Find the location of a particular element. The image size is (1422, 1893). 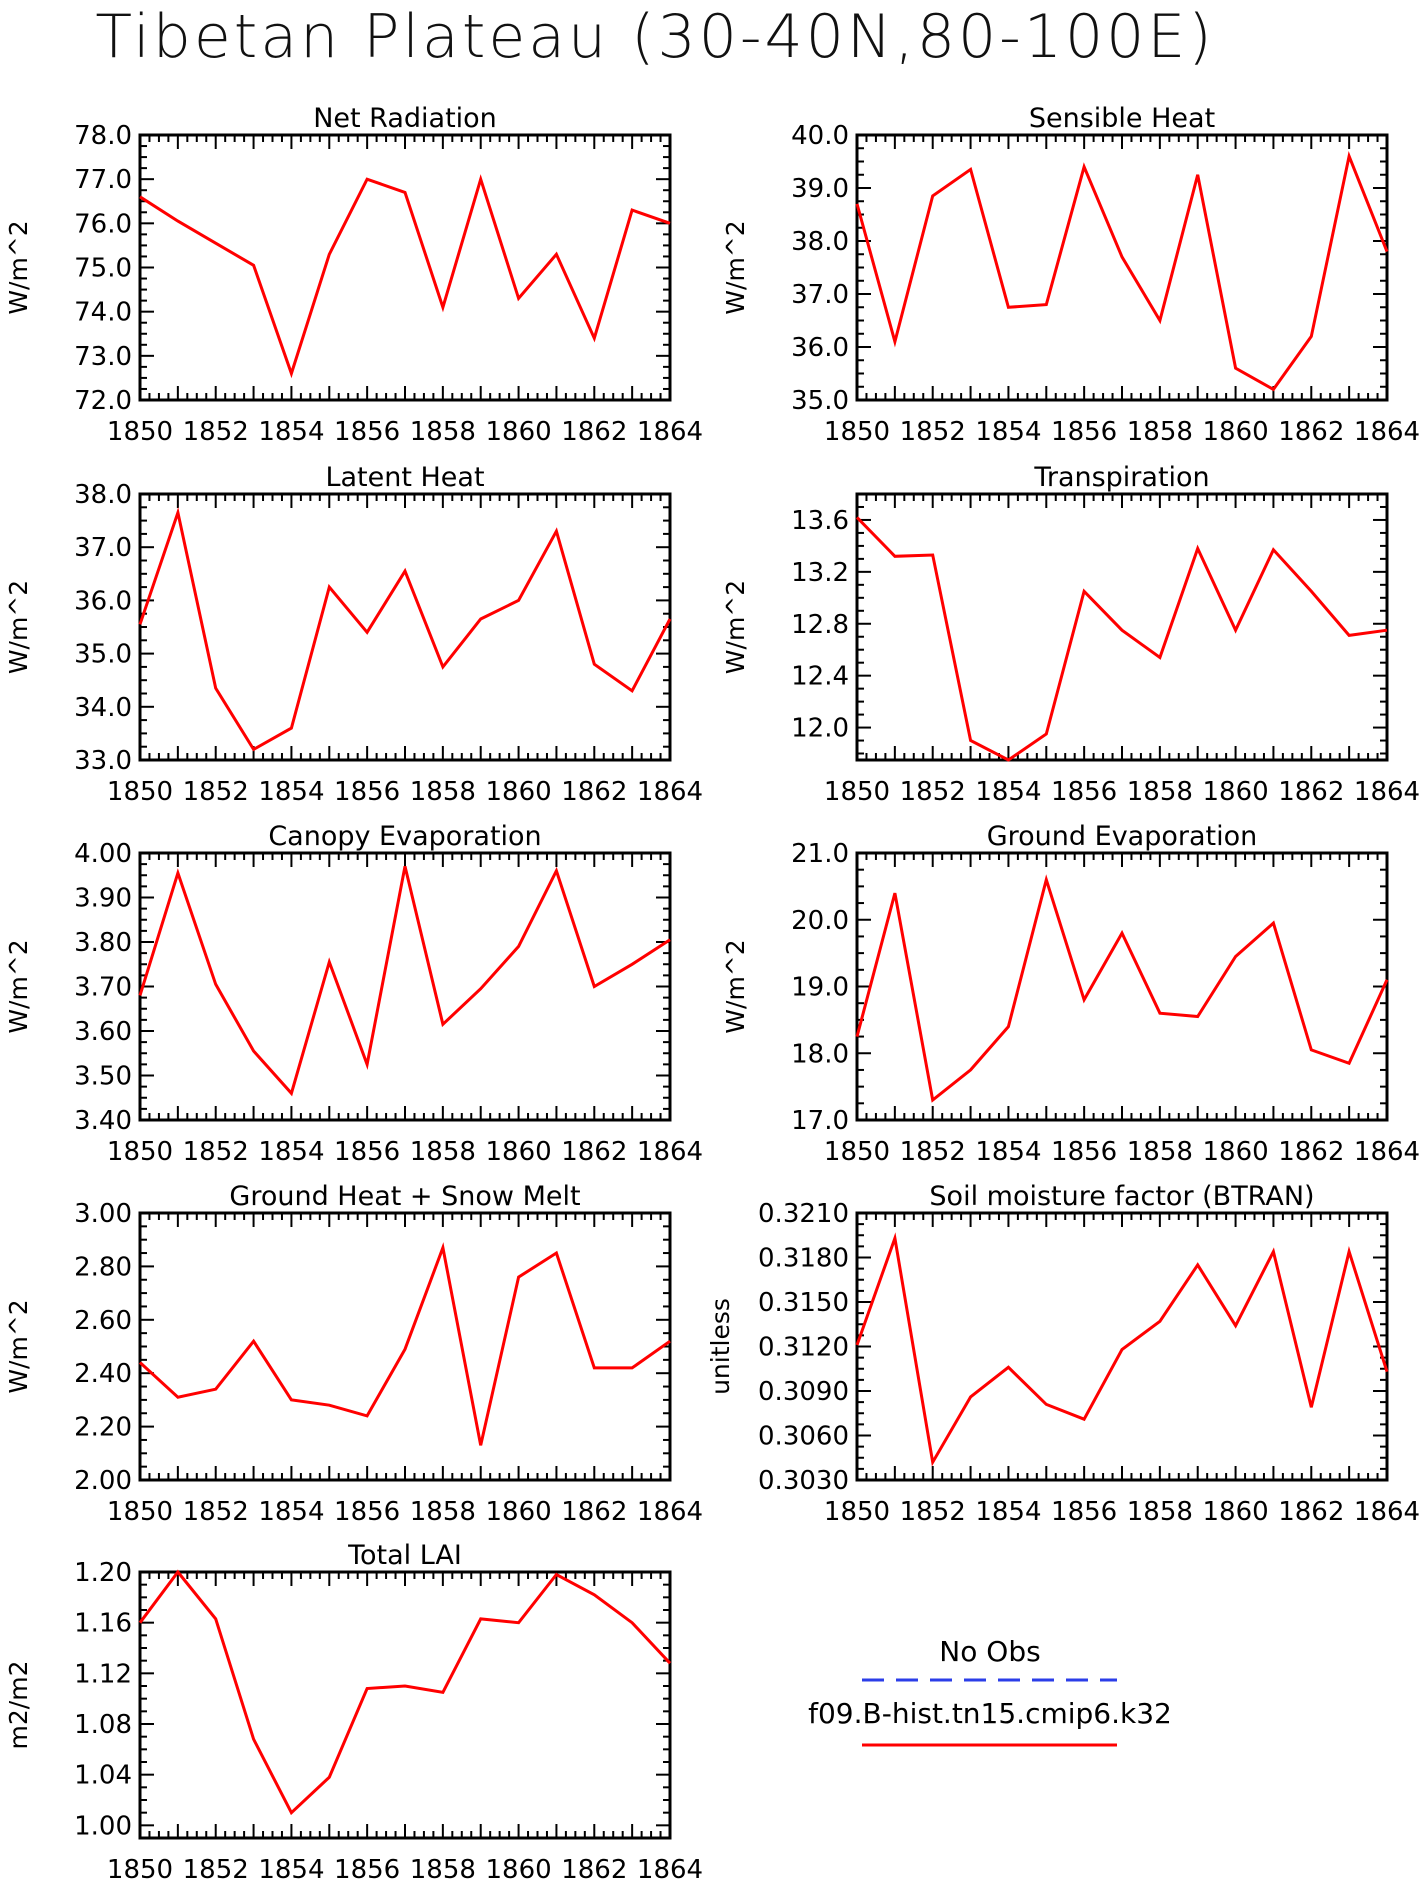

y-tick-label: 0.3030 is located at coordinates (803, 1481).